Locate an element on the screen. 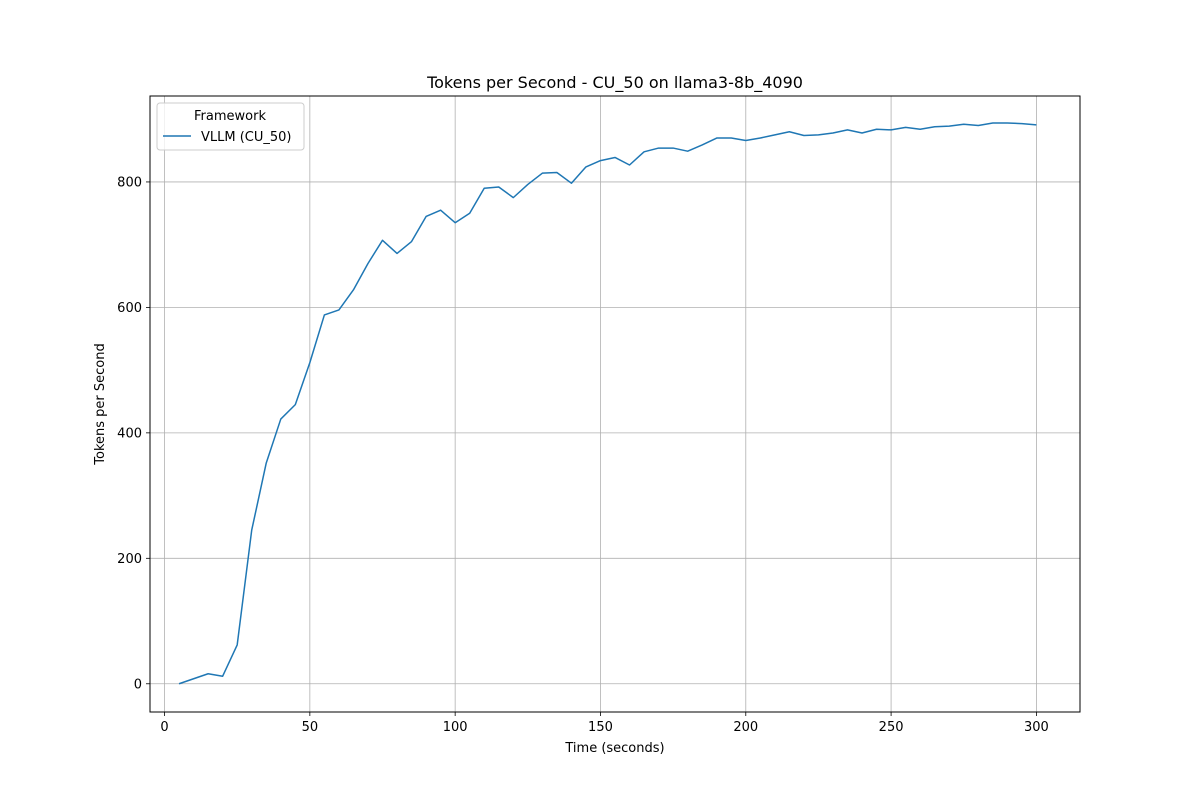  x-tick-label: 0 is located at coordinates (164, 727).